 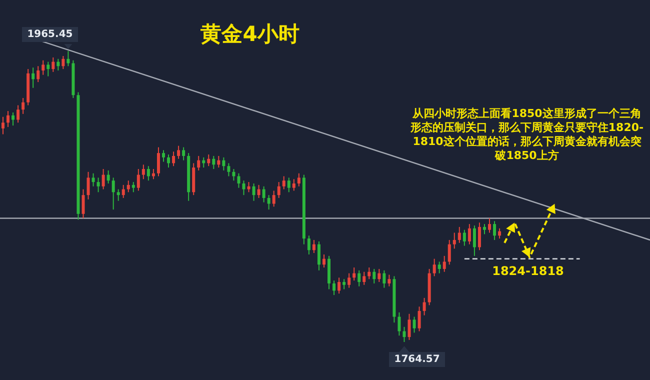 What do you see at coordinates (250, 34) in the screenshot?
I see `chart-title: 黄金4小时` at bounding box center [250, 34].